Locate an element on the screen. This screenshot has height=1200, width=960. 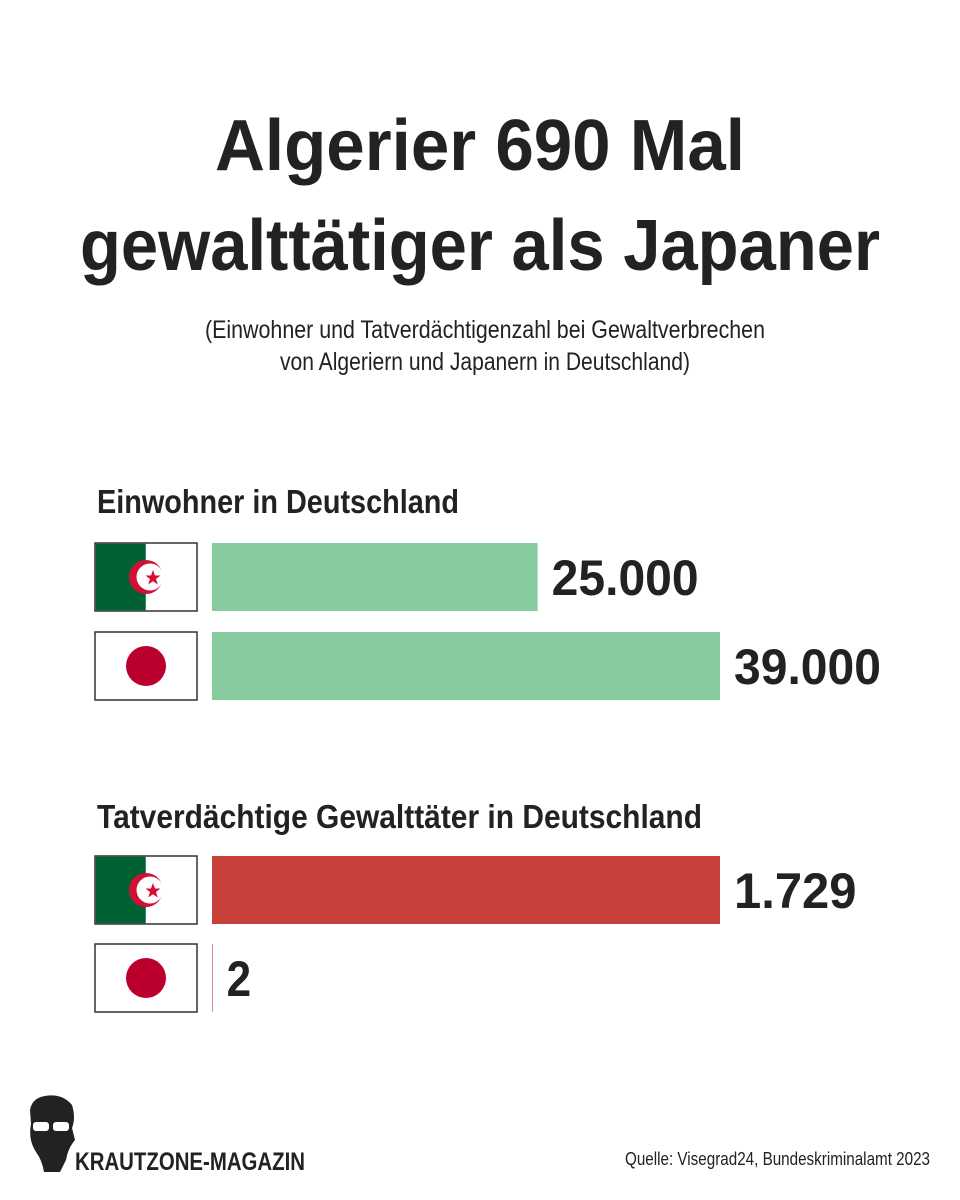
title-line: Algerier 690 Mal is located at coordinates (480, 146).